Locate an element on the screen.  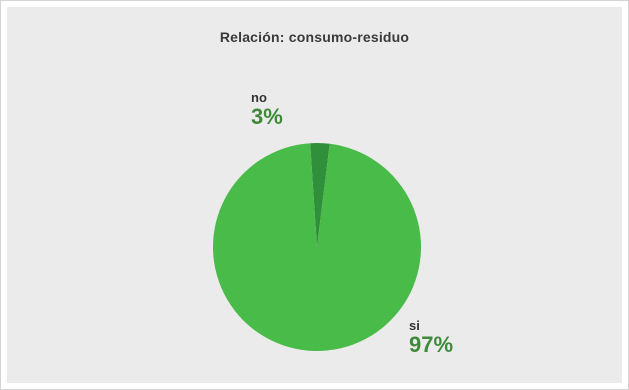
slice-label-no: no 3% is located at coordinates (267, 110).